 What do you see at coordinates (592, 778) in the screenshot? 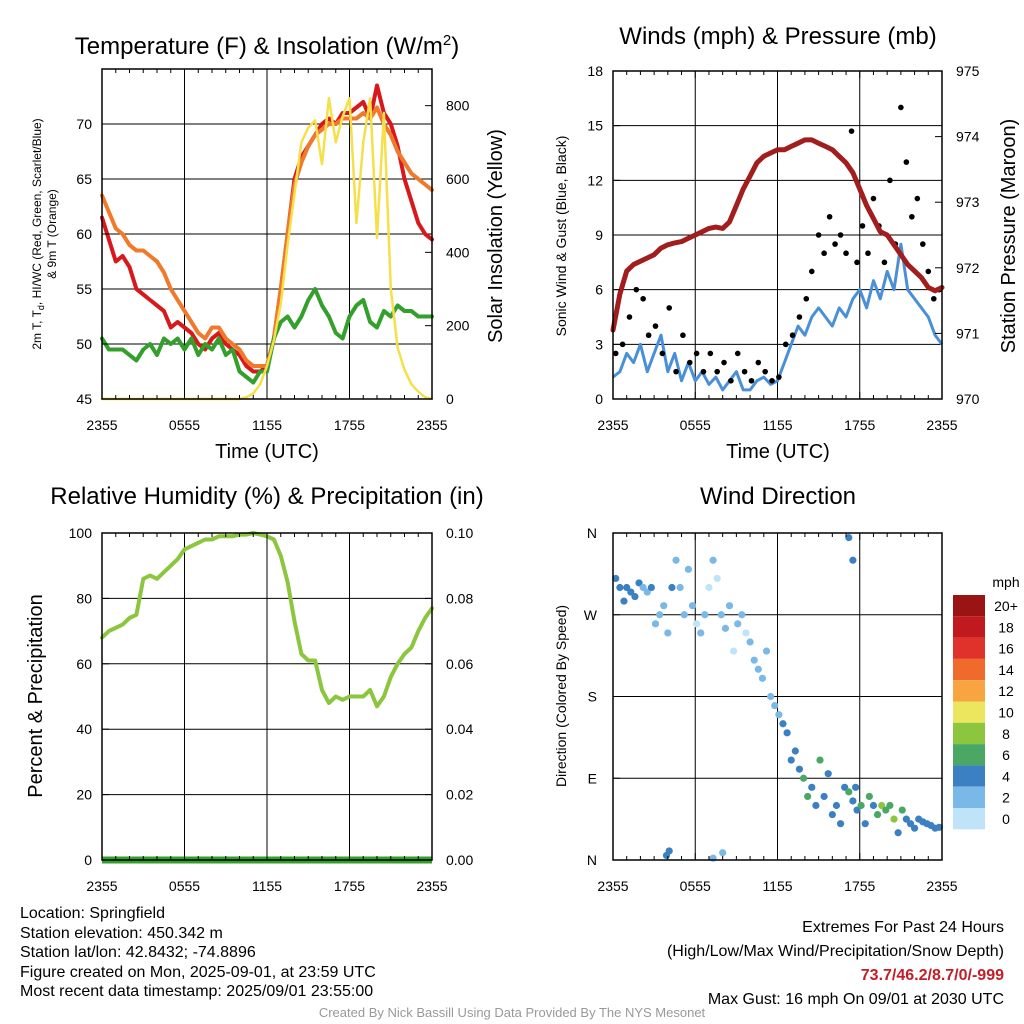
I see `y-tick-label: E` at bounding box center [592, 778].